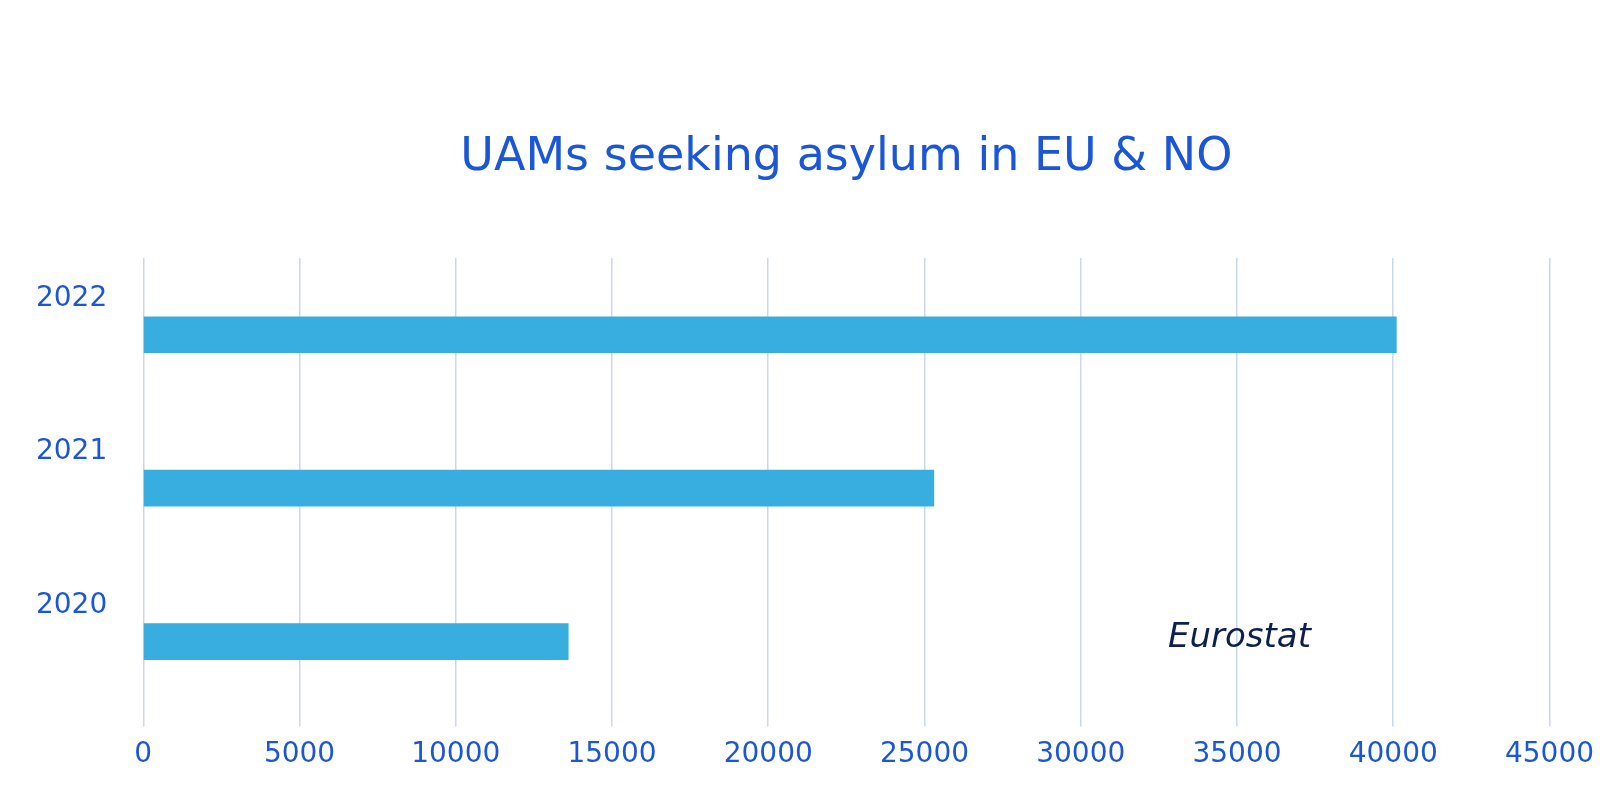  Describe the element at coordinates (1237, 753) in the screenshot. I see `x-tick-label: 35000` at that location.